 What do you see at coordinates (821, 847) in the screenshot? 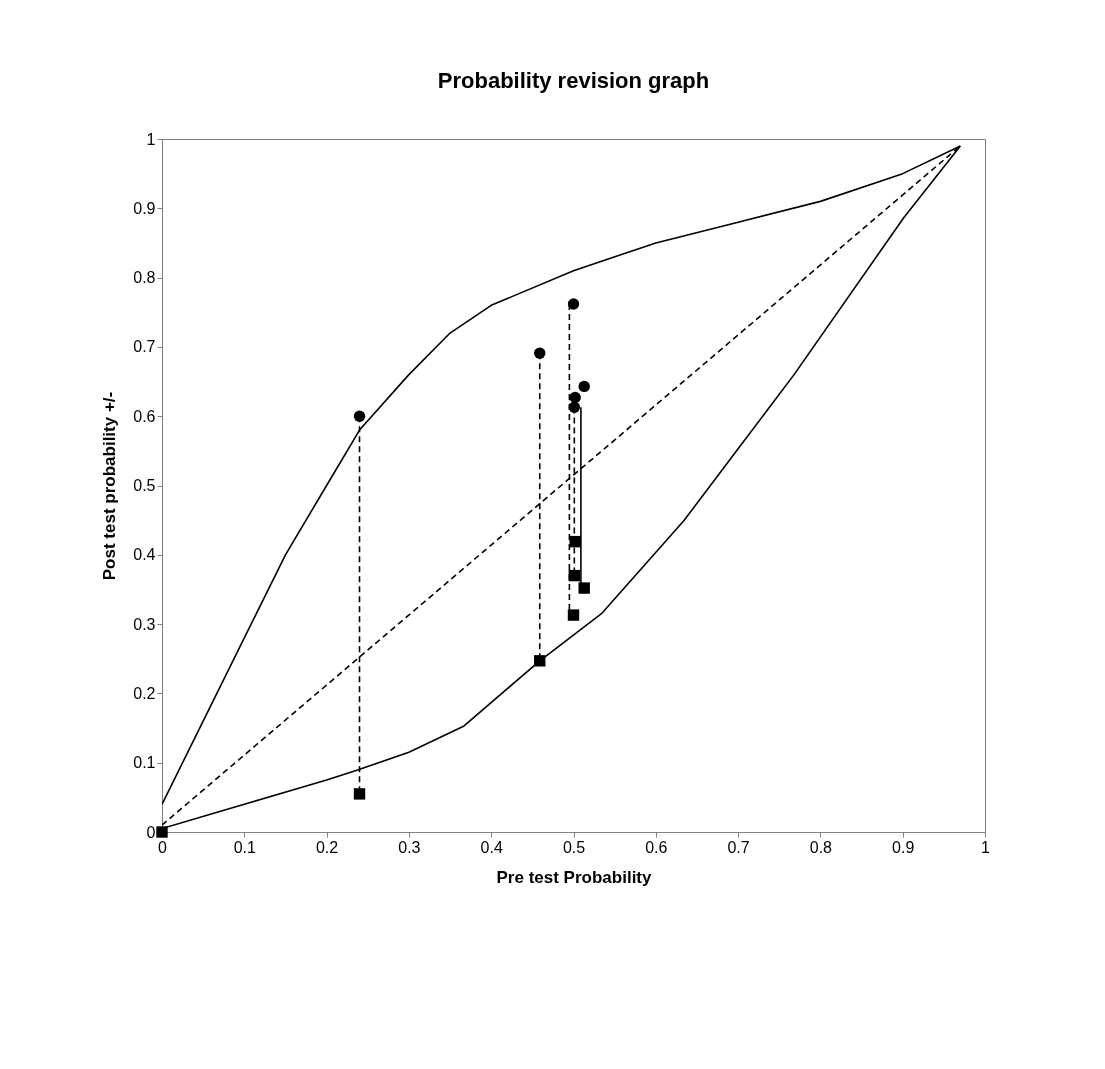
I see `x-tick-label: 0.8` at bounding box center [821, 847].